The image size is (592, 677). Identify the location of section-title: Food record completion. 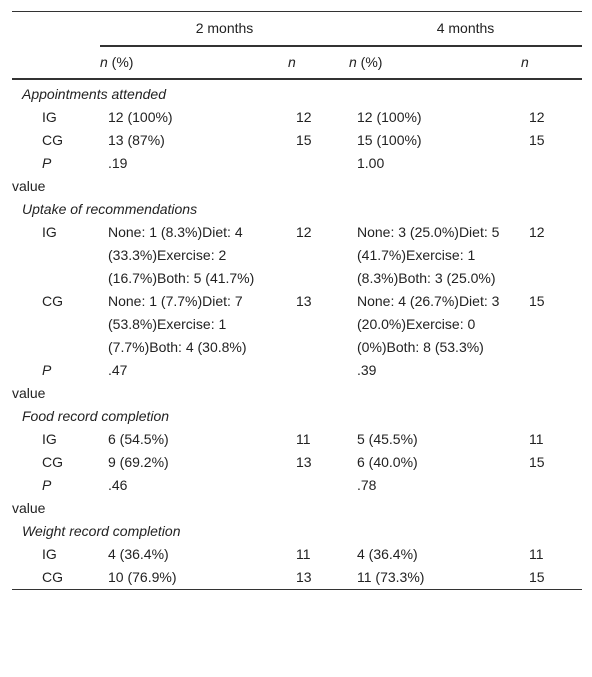
(96, 416).